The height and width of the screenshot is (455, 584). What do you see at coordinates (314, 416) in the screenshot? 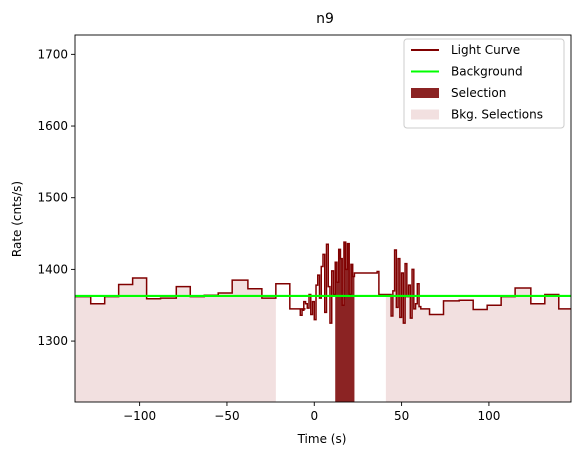
I see `x-tick-label: 0` at bounding box center [314, 416].